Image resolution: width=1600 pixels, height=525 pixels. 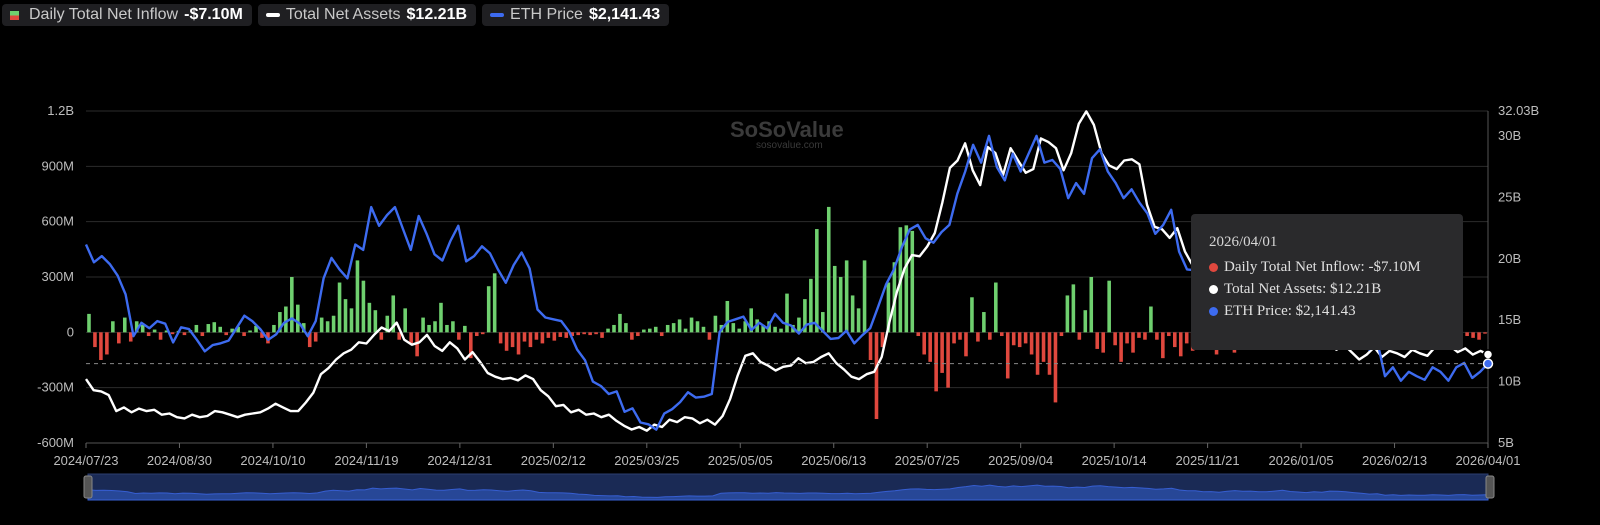 I want to click on y-right-tick-label: 32.03B, so click(x=1518, y=110).